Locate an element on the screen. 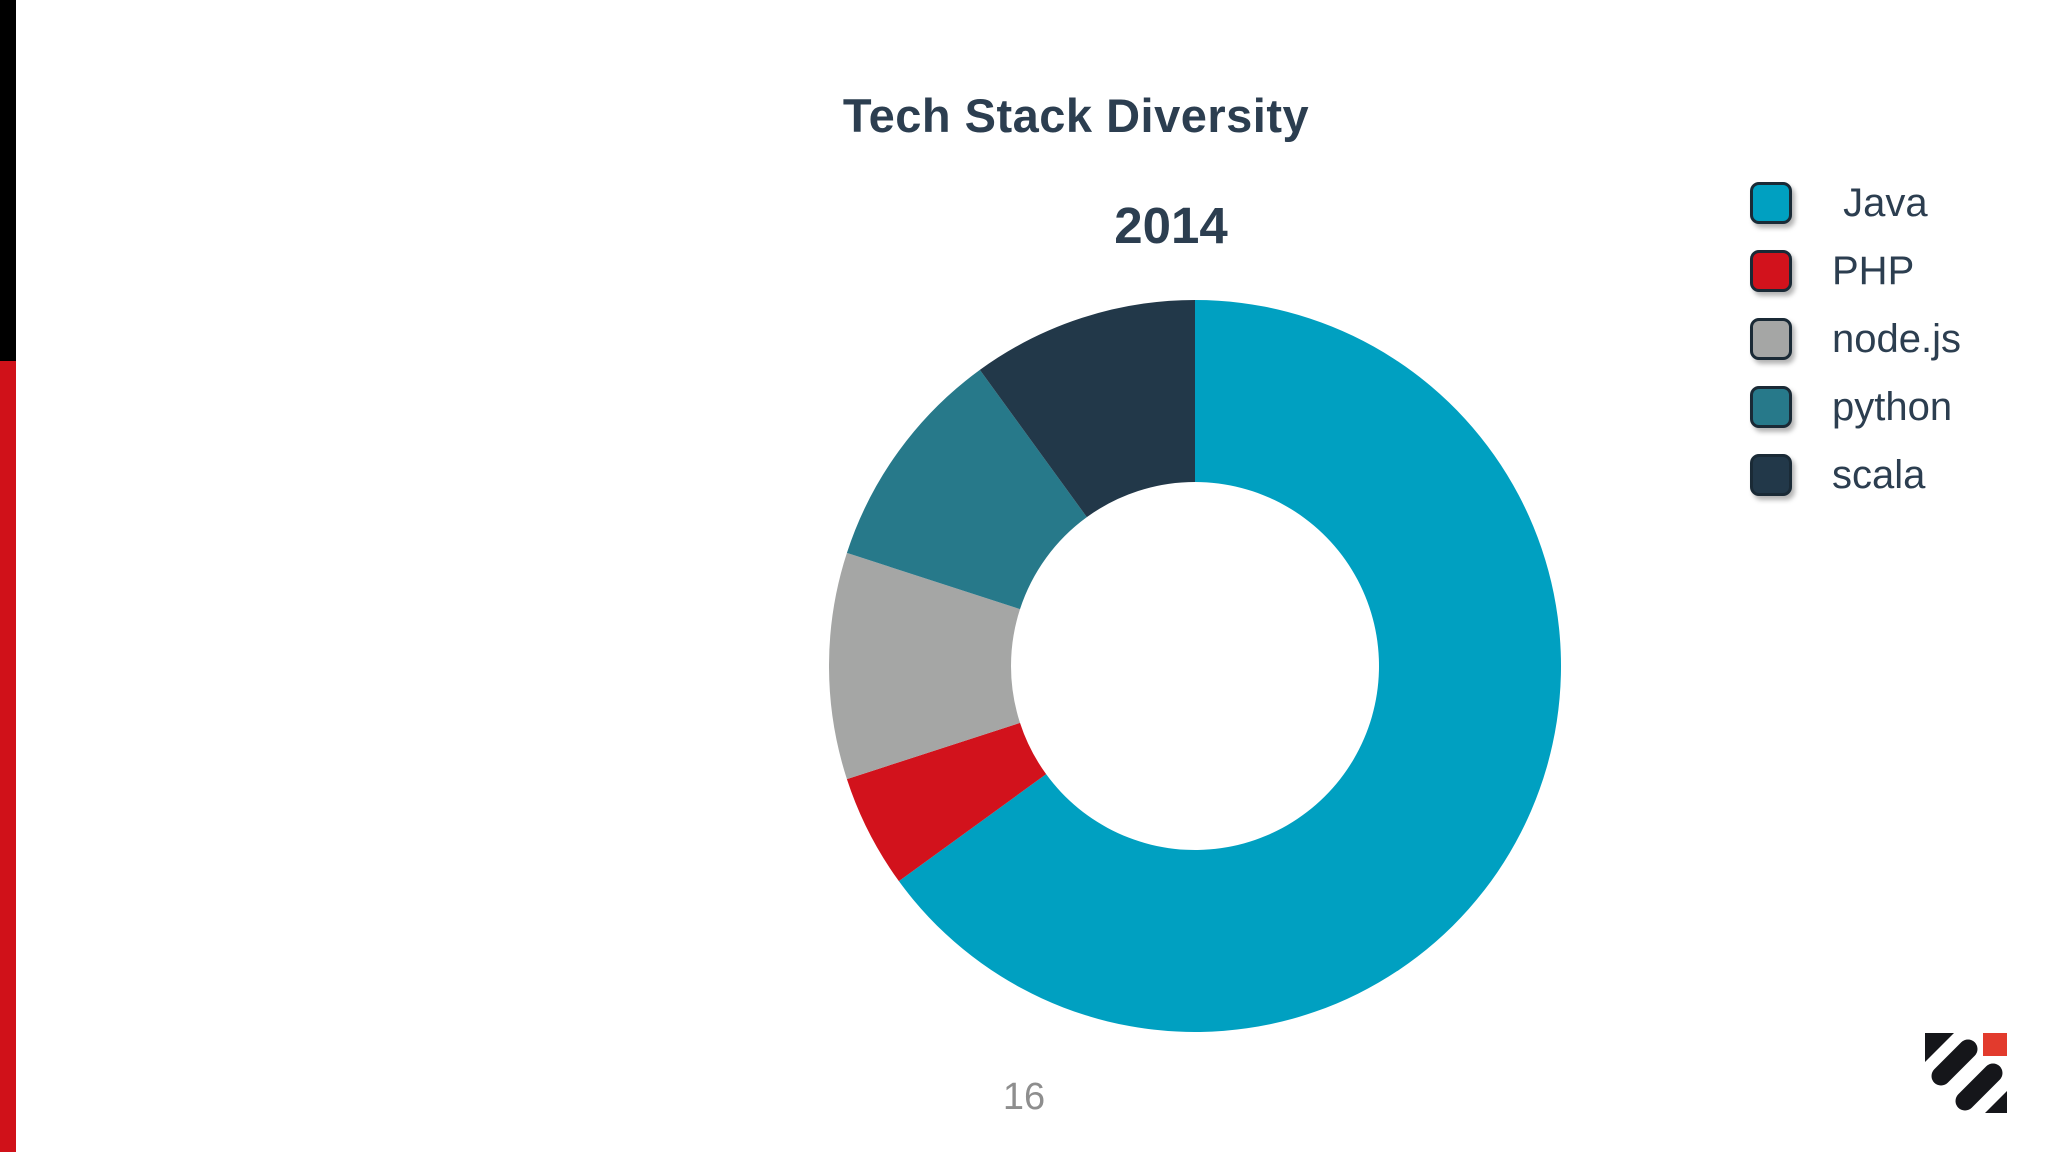 The height and width of the screenshot is (1152, 2048). donut-slice-php is located at coordinates (946, 802).